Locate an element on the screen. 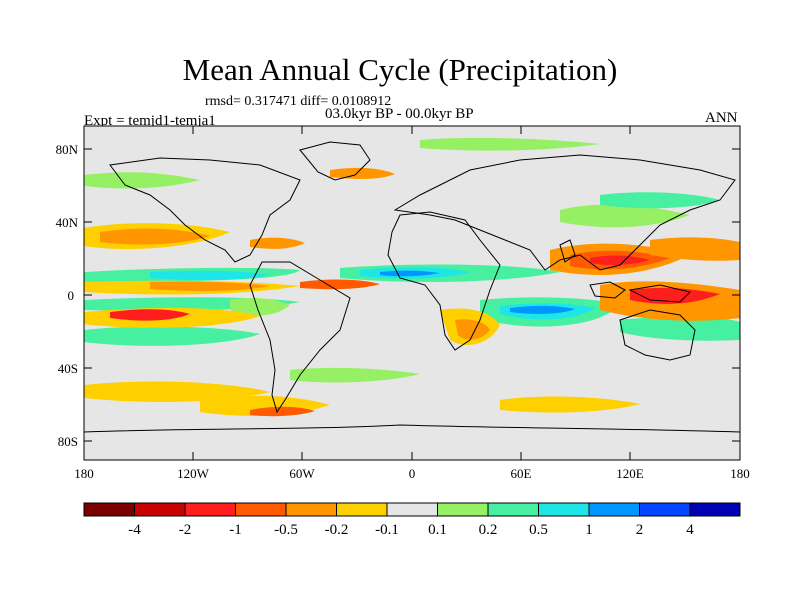 This screenshot has height=600, width=800. colorbar-label: -0.5 is located at coordinates (286, 530).